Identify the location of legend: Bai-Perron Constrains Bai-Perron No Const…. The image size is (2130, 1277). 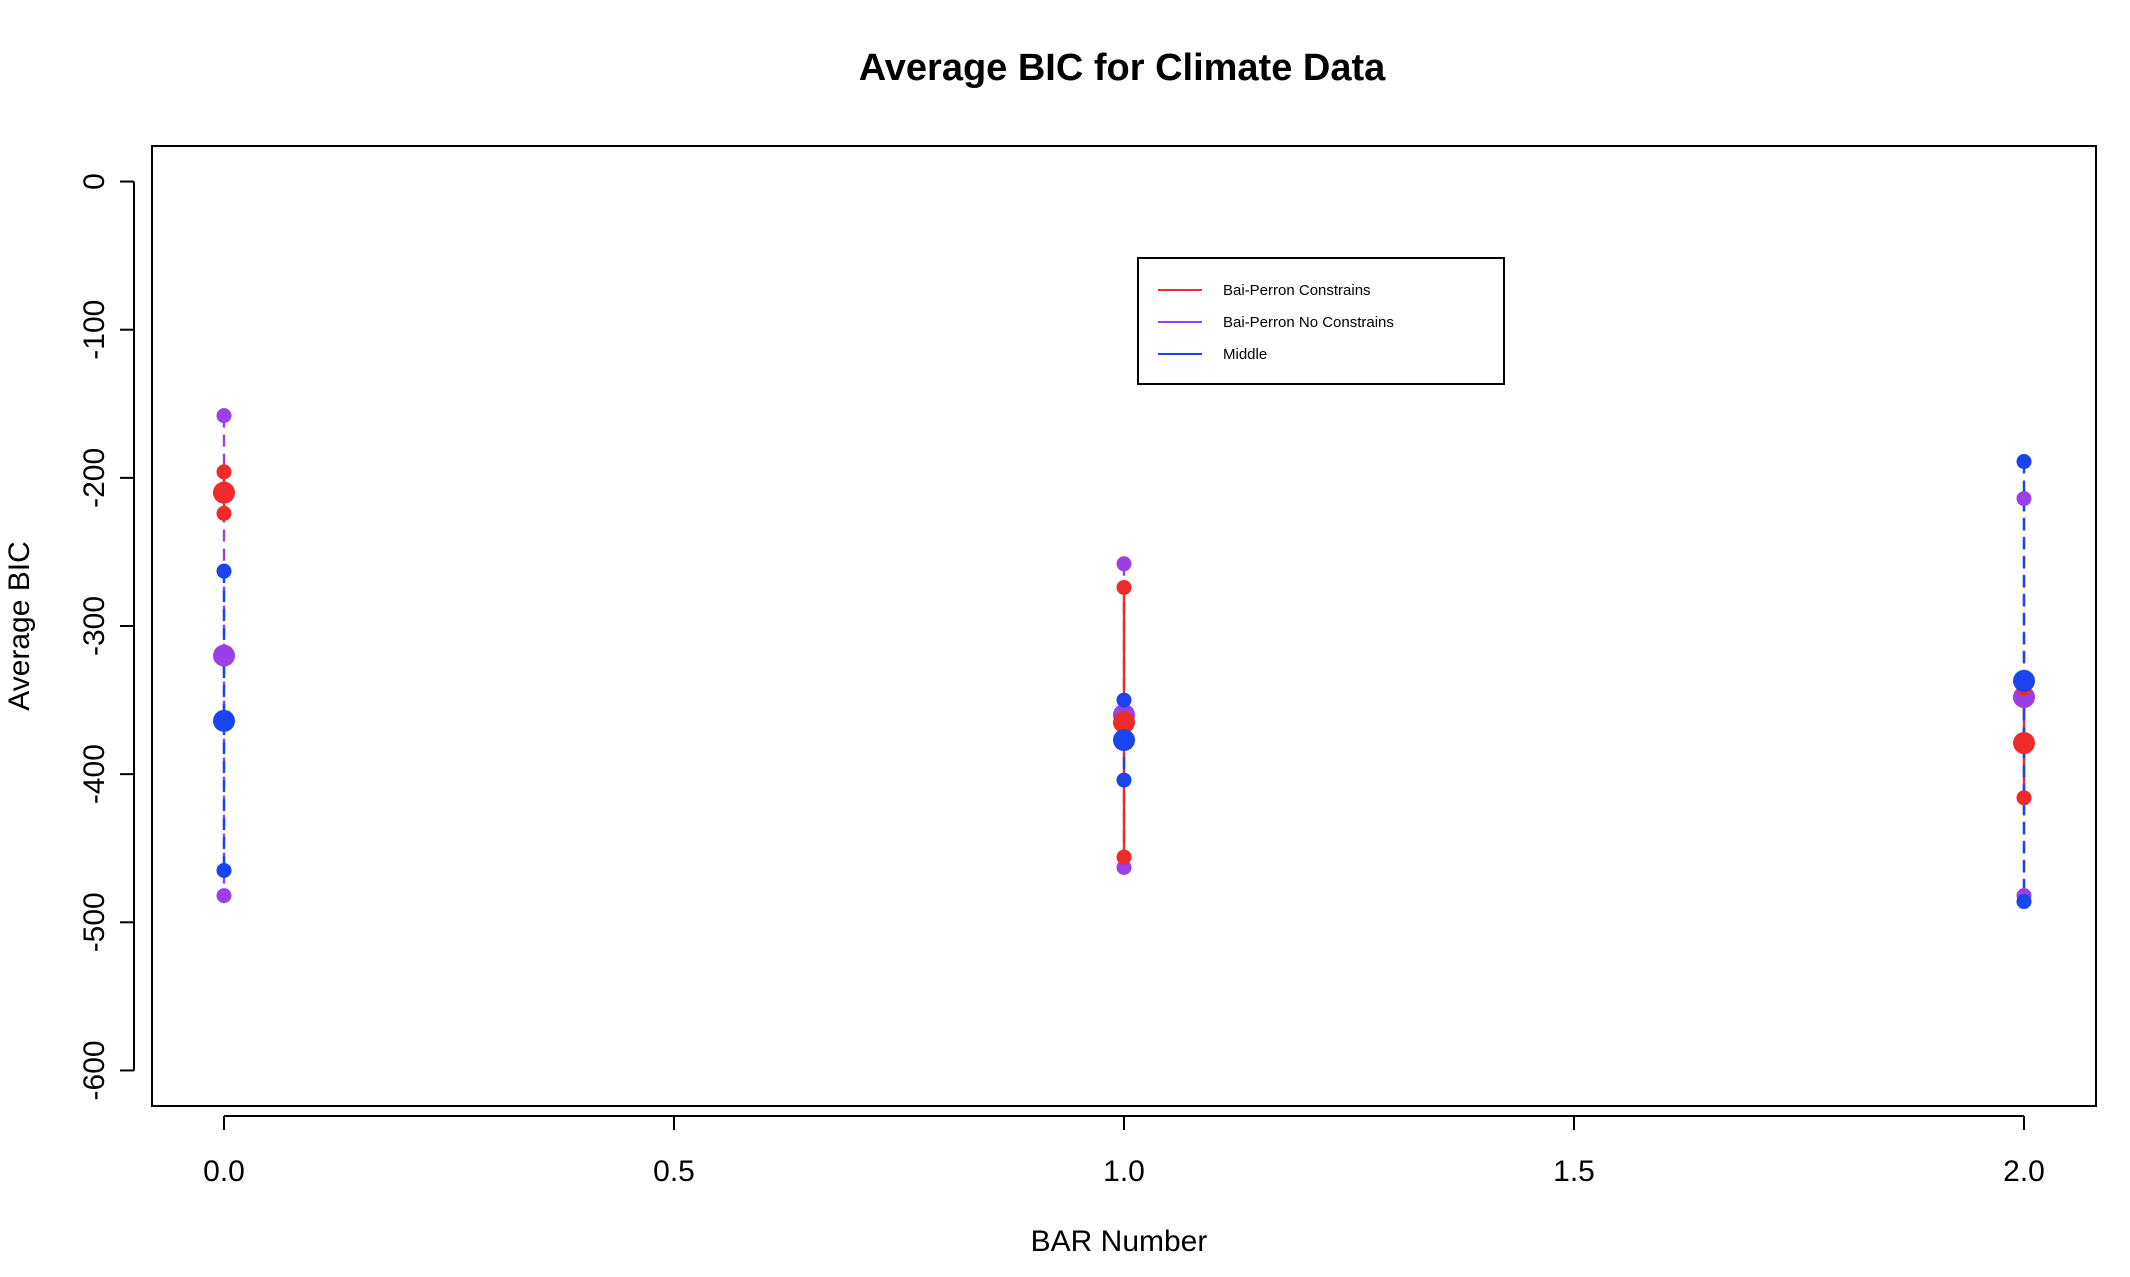
(1321, 321).